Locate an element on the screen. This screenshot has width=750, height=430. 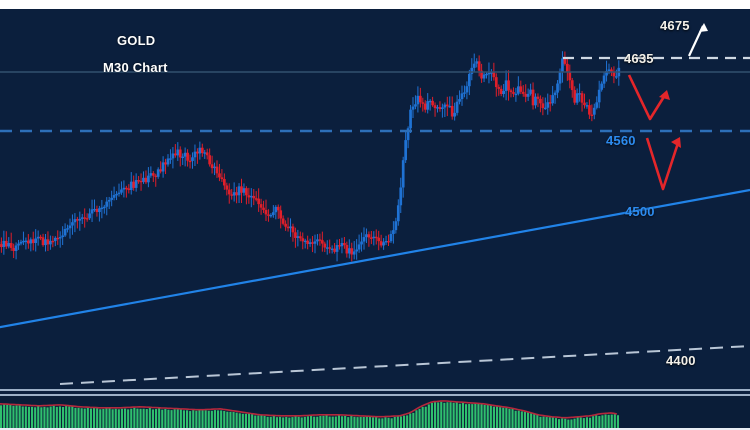
chart-top-border is located at coordinates (375, 4).